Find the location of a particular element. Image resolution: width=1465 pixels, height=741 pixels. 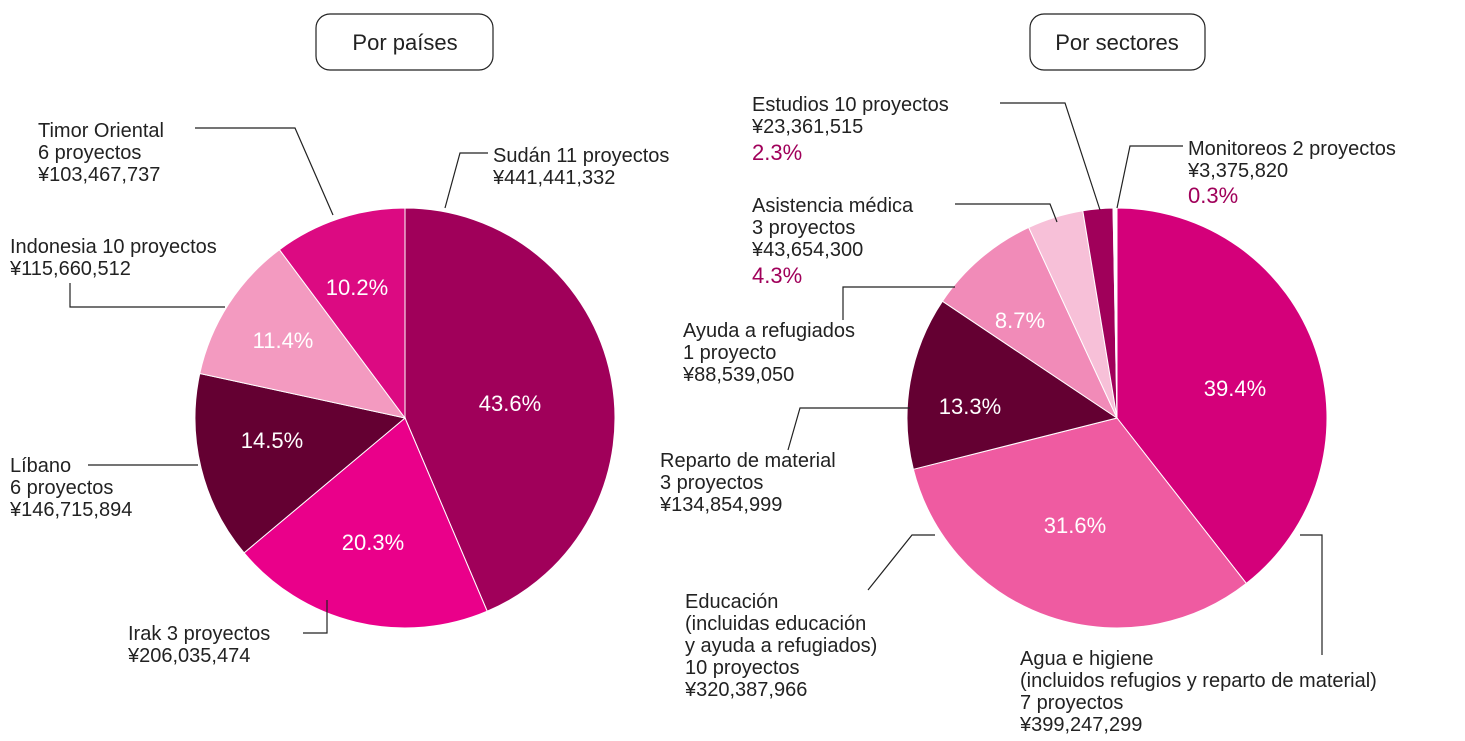

percent-label: 11.4% is located at coordinates (283, 340).